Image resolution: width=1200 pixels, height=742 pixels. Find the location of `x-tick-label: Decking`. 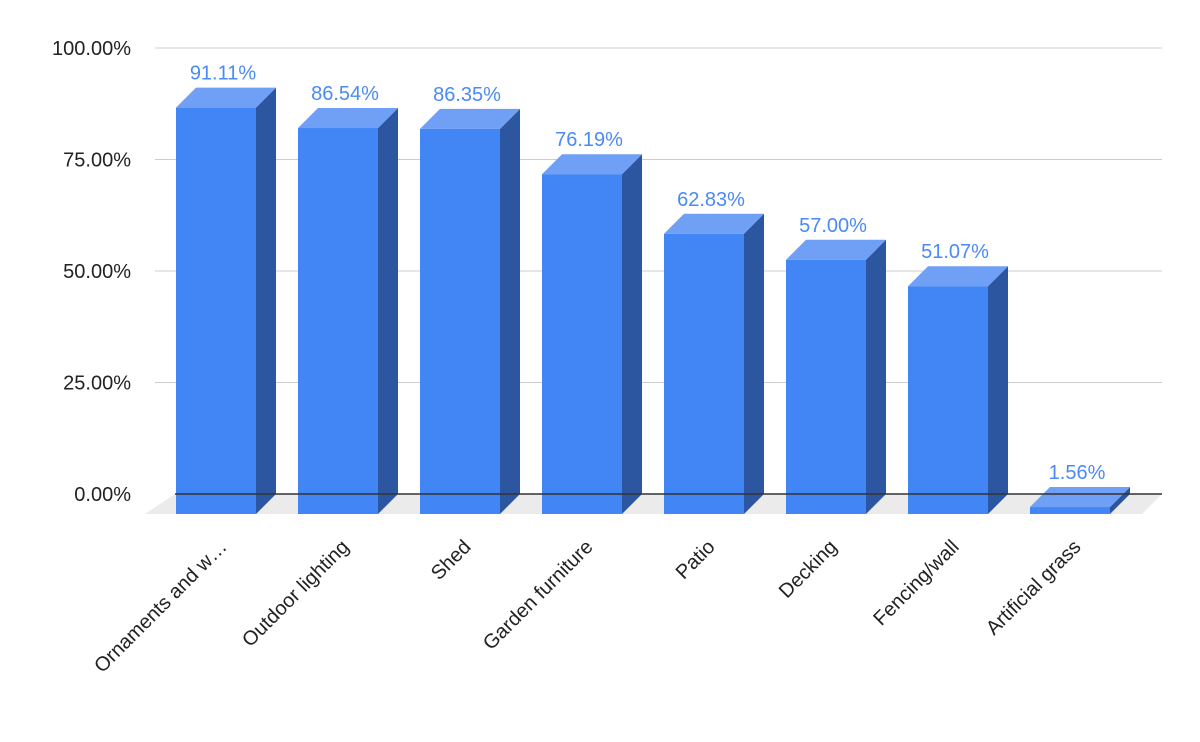

x-tick-label: Decking is located at coordinates (808, 569).